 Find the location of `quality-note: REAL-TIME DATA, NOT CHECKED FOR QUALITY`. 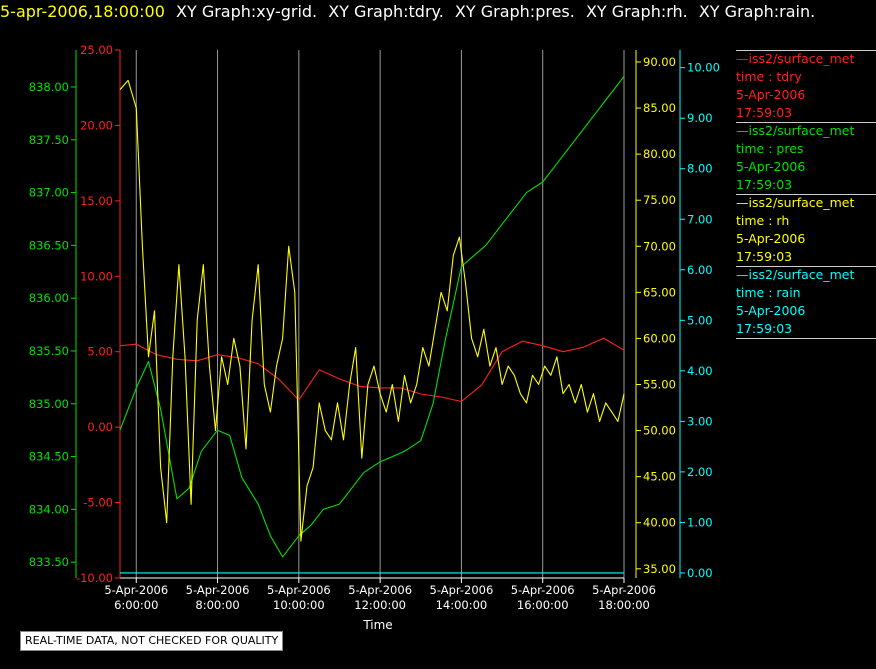

quality-note: REAL-TIME DATA, NOT CHECKED FOR QUALITY is located at coordinates (152, 641).